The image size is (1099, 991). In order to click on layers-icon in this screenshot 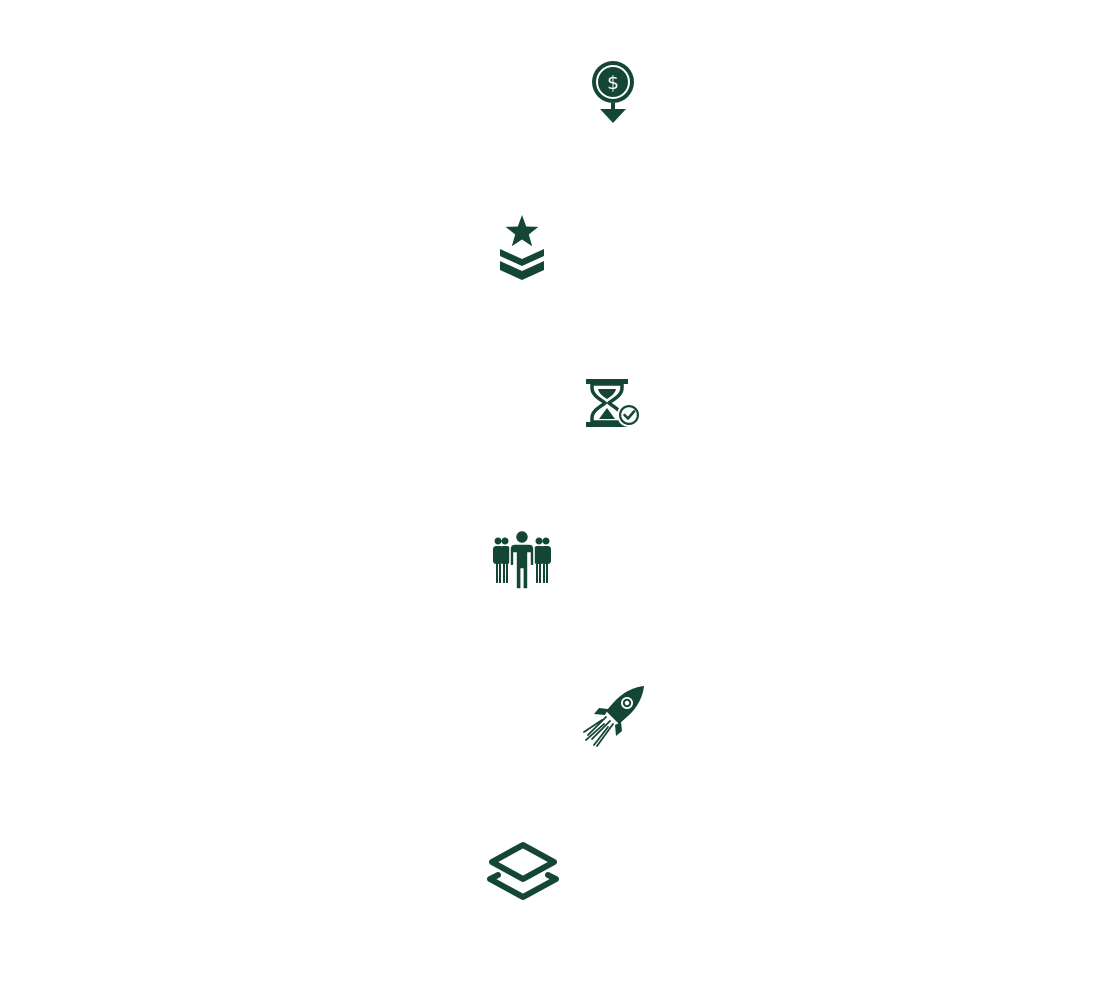, I will do `click(523, 871)`.